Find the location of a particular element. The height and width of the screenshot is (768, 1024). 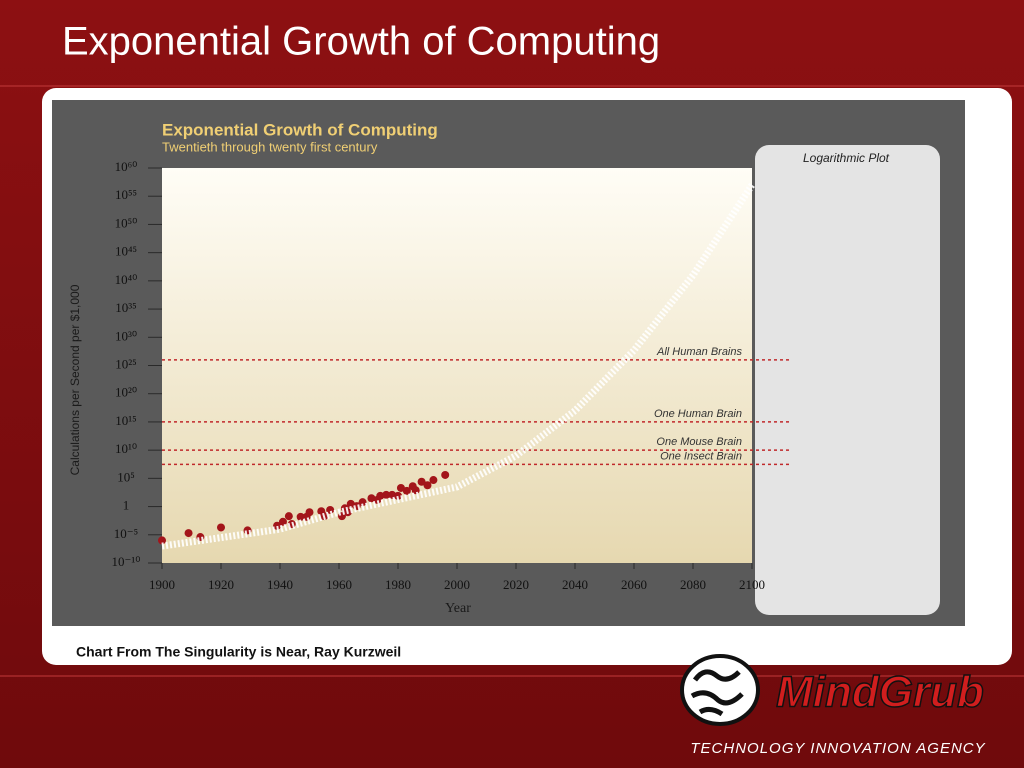

logo-tagline: TECHNOLOGY INNOVATION AGENCY is located at coordinates (837, 748).